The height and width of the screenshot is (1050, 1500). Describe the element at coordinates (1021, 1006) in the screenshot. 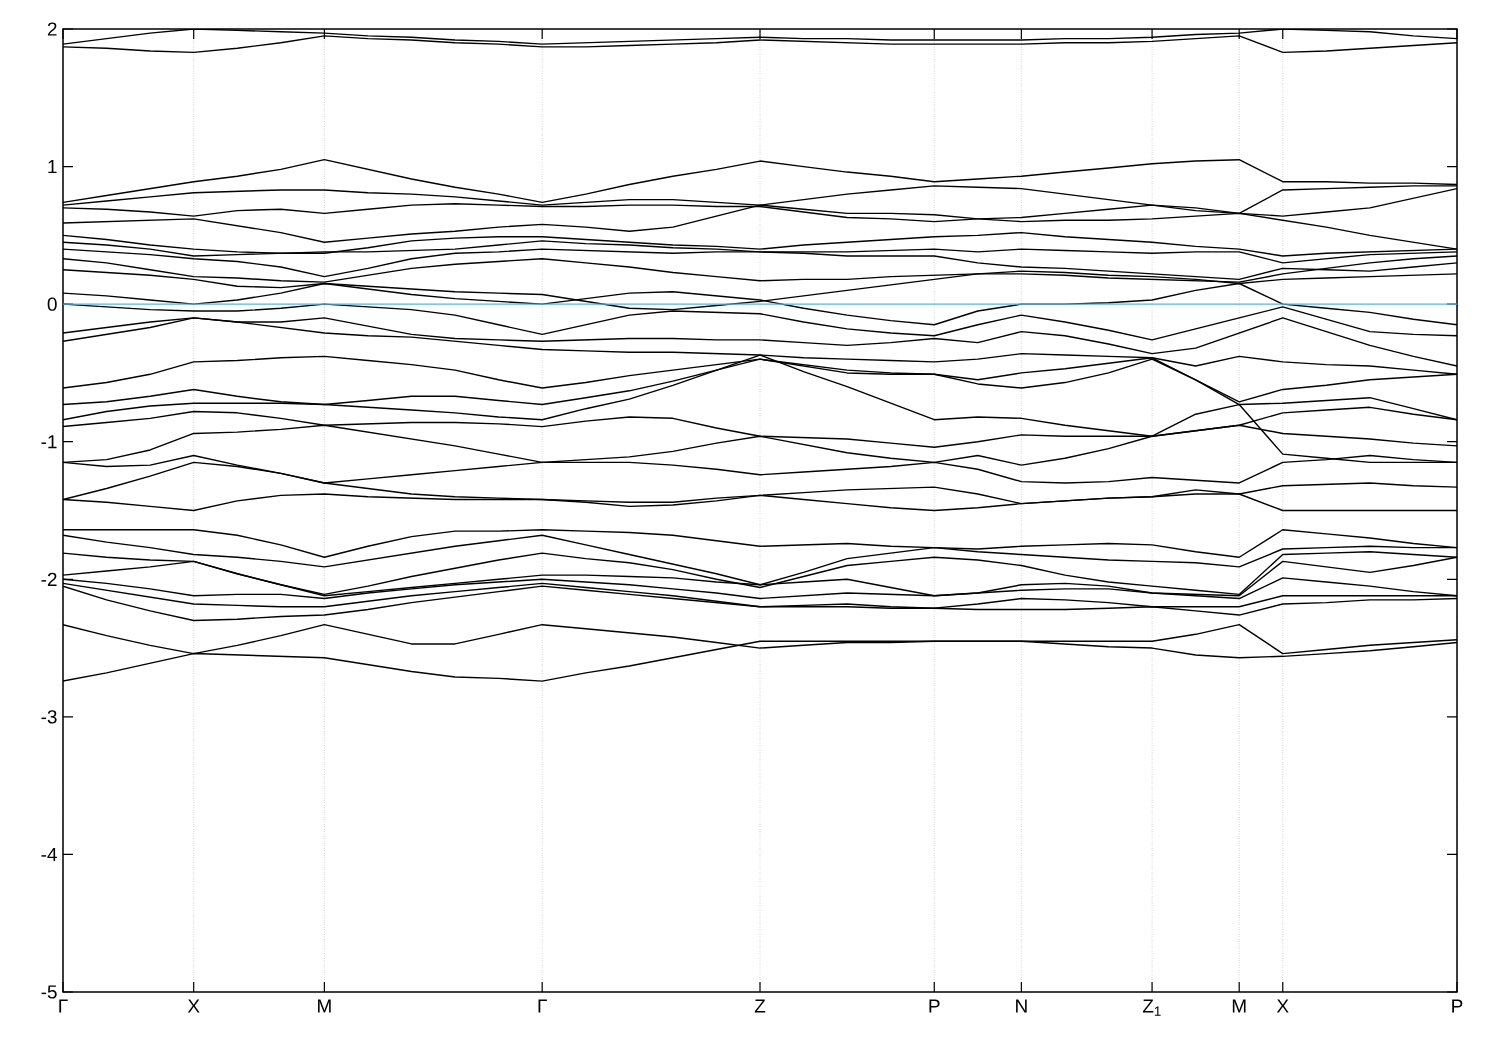

I see `x-tick-label: N` at that location.